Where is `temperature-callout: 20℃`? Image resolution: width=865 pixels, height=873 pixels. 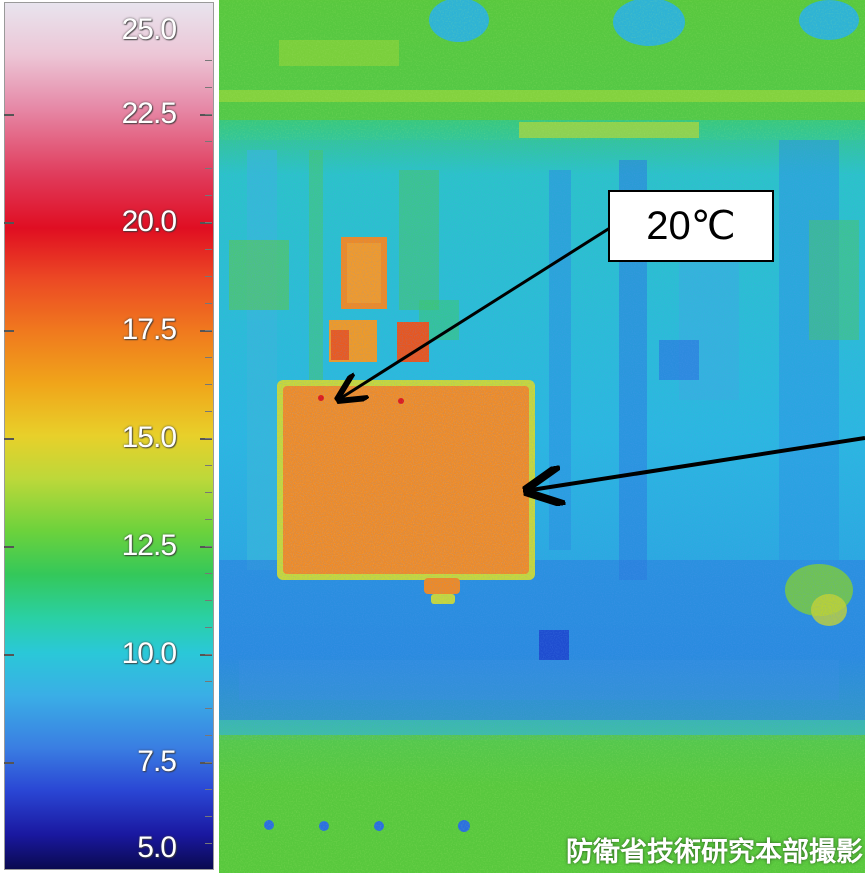 temperature-callout: 20℃ is located at coordinates (691, 226).